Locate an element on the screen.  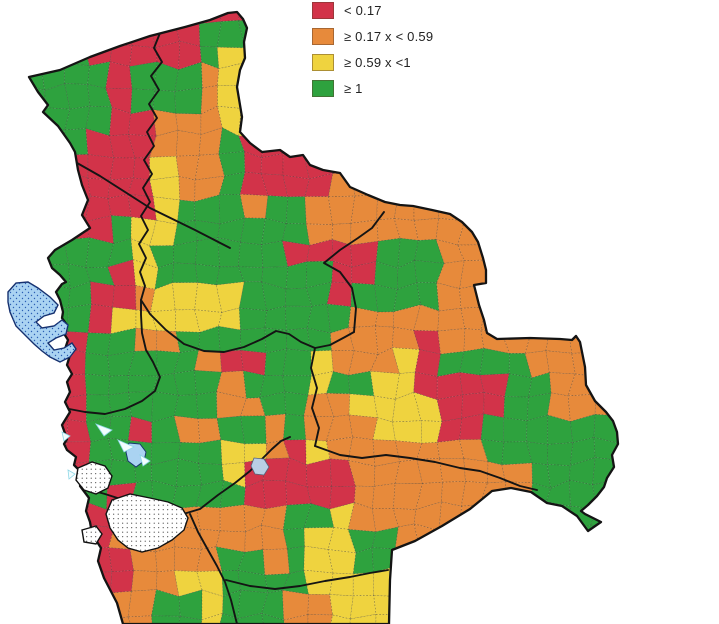
legend-item-017-059: ≥ 0.17 x < 0.59 is located at coordinates (372, 36).